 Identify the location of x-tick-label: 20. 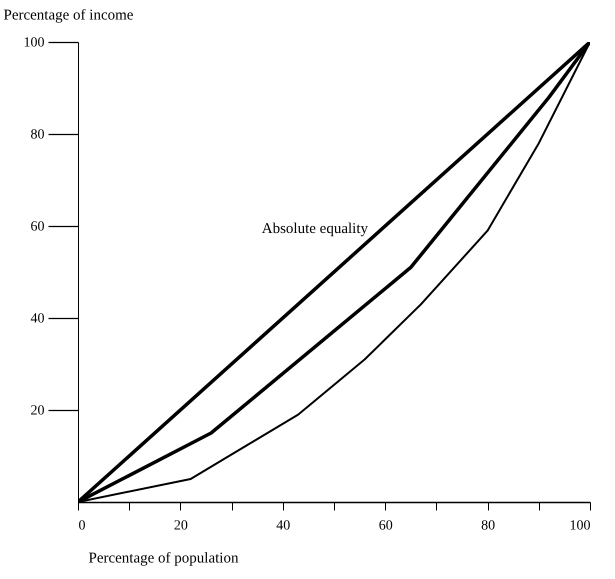
(181, 526).